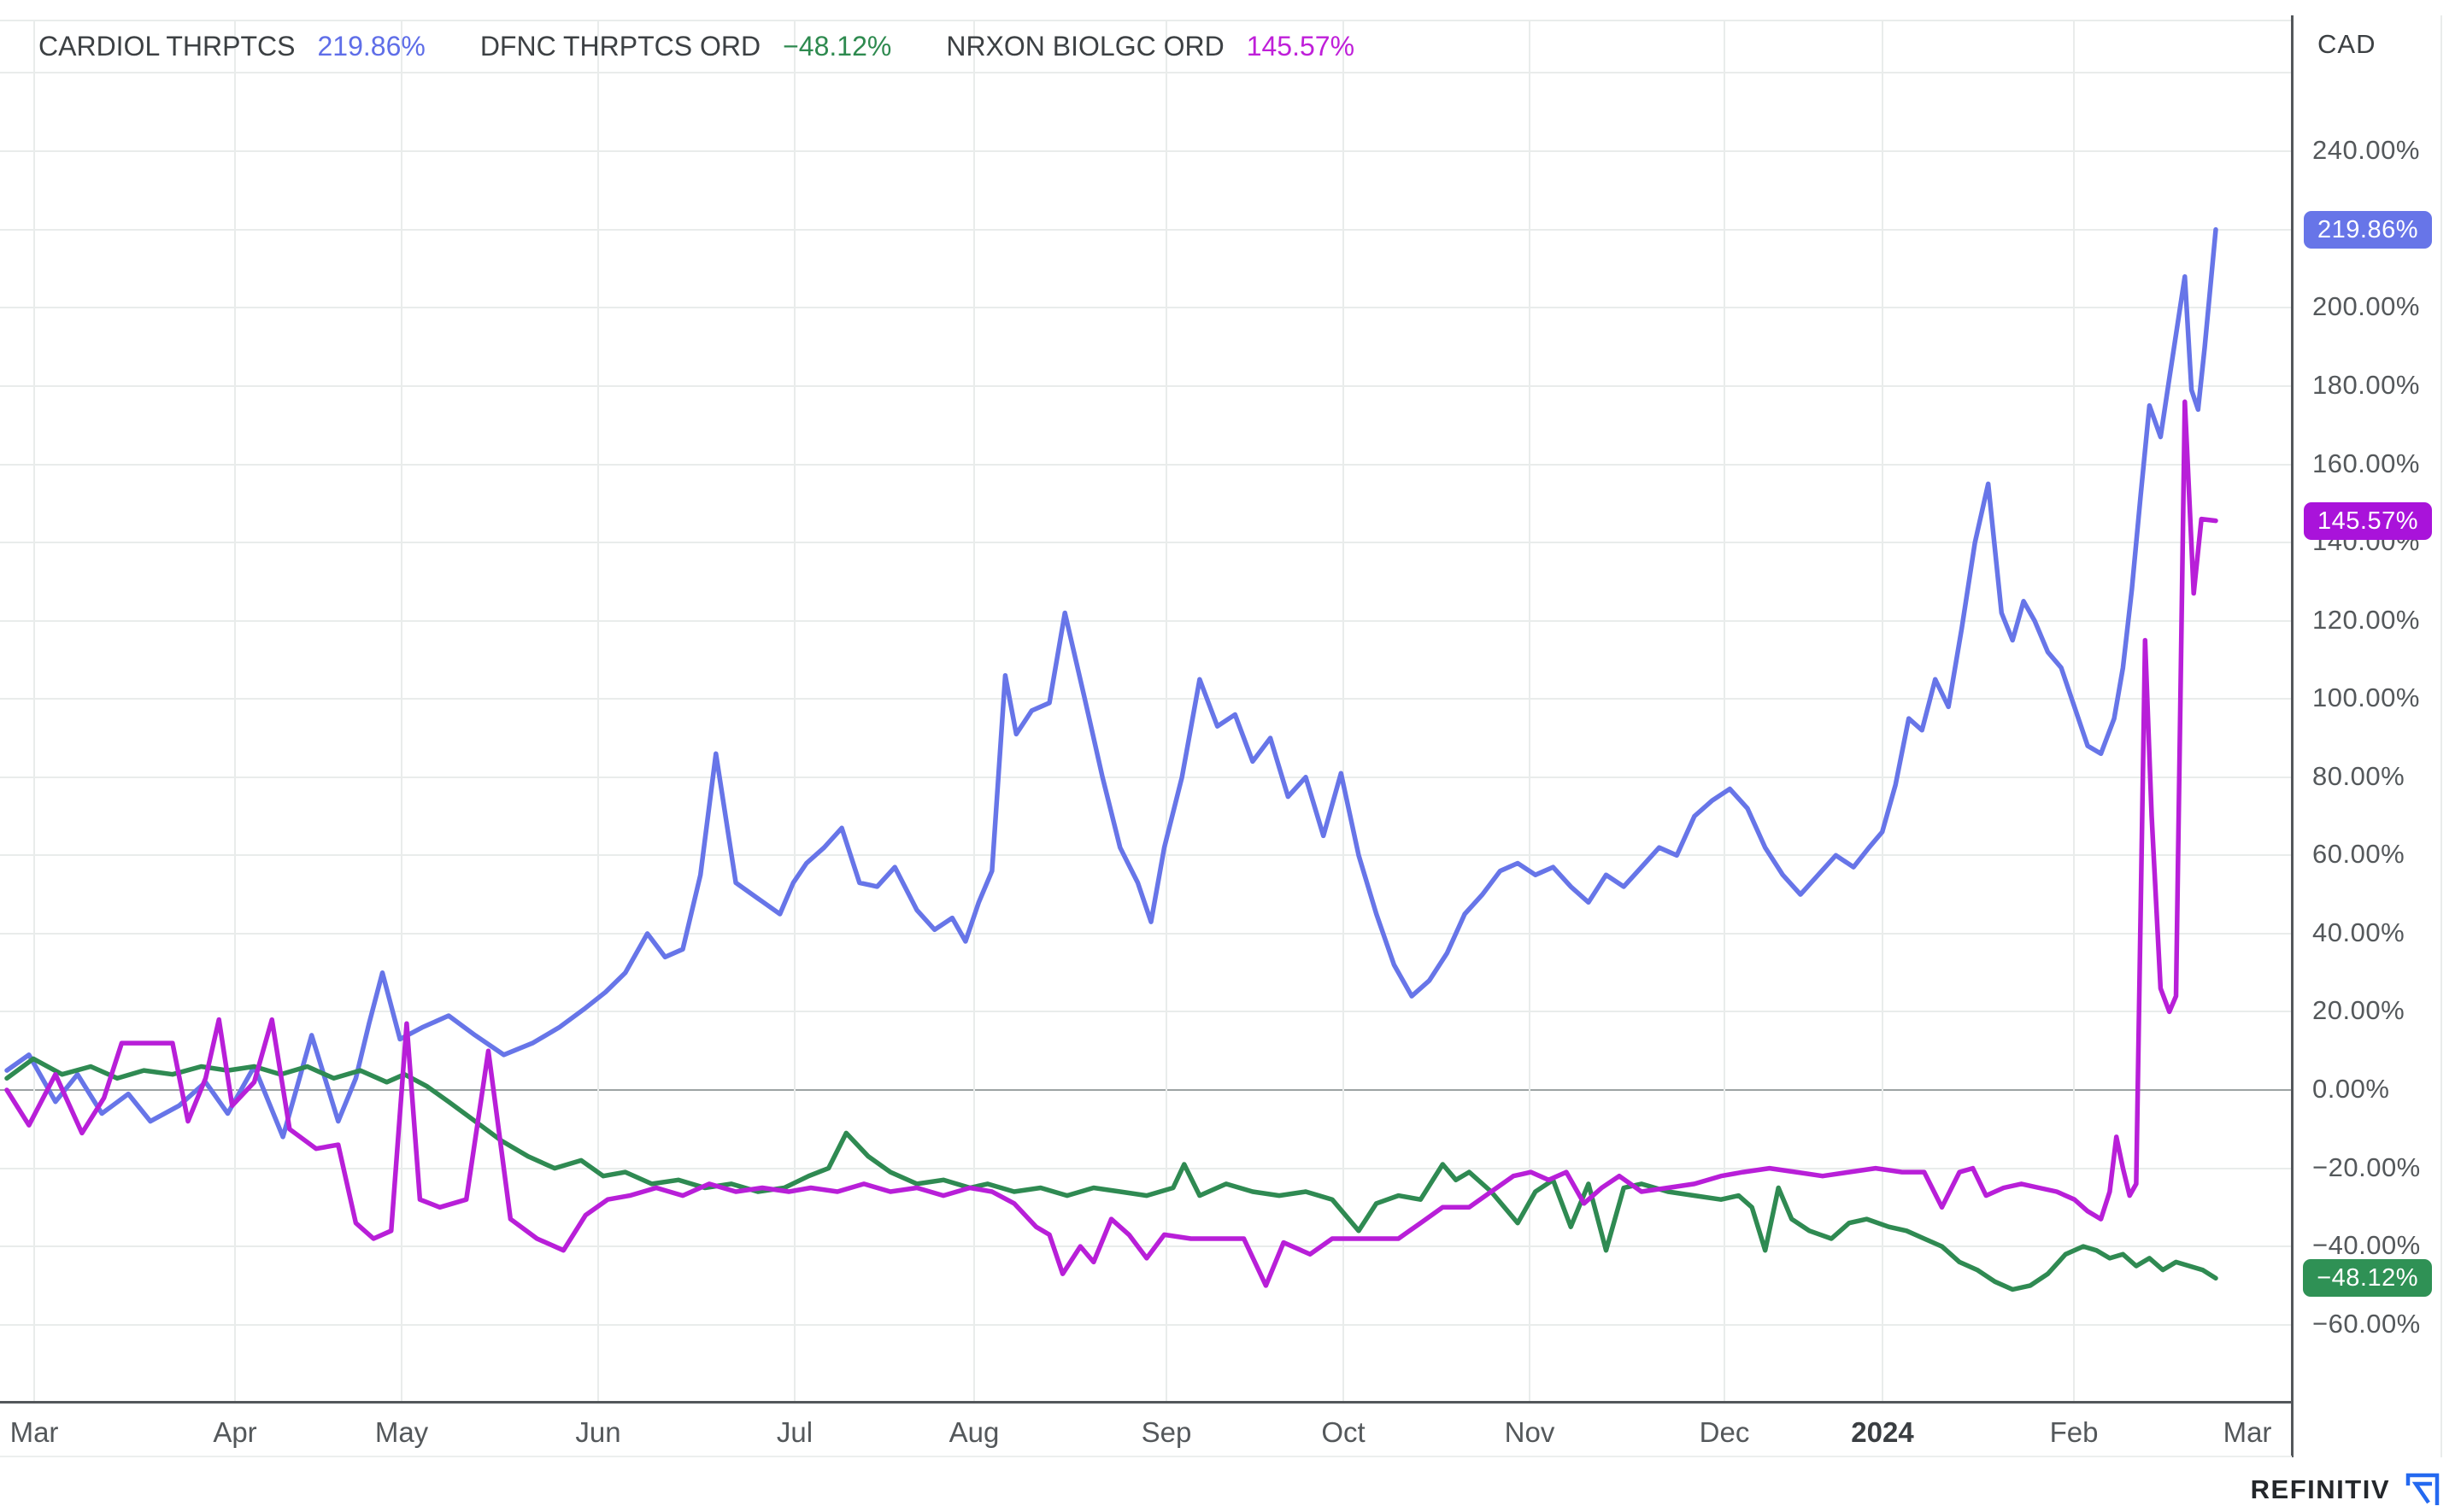 This screenshot has height=1512, width=2461. What do you see at coordinates (2367, 1278) in the screenshot?
I see `price-badge: −48.12%` at bounding box center [2367, 1278].